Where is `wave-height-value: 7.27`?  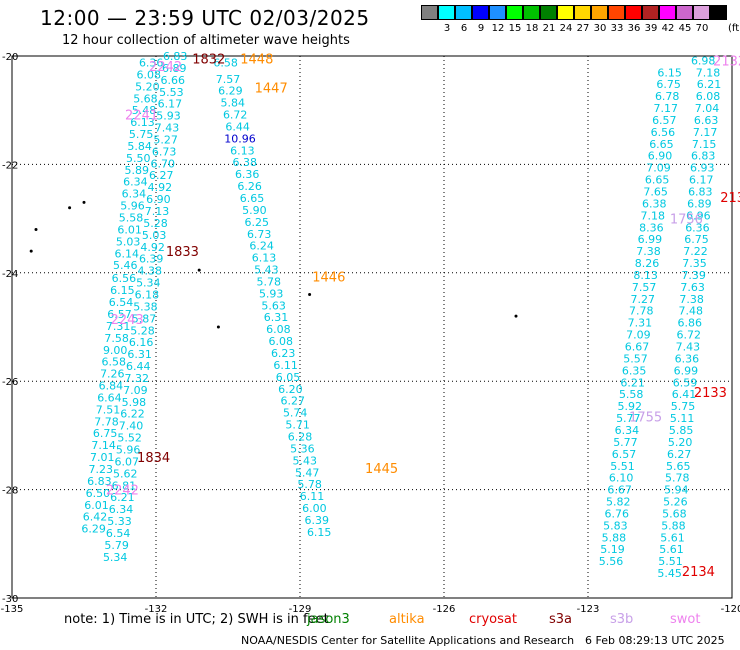
wave-height-value: 7.27 is located at coordinates (642, 299).